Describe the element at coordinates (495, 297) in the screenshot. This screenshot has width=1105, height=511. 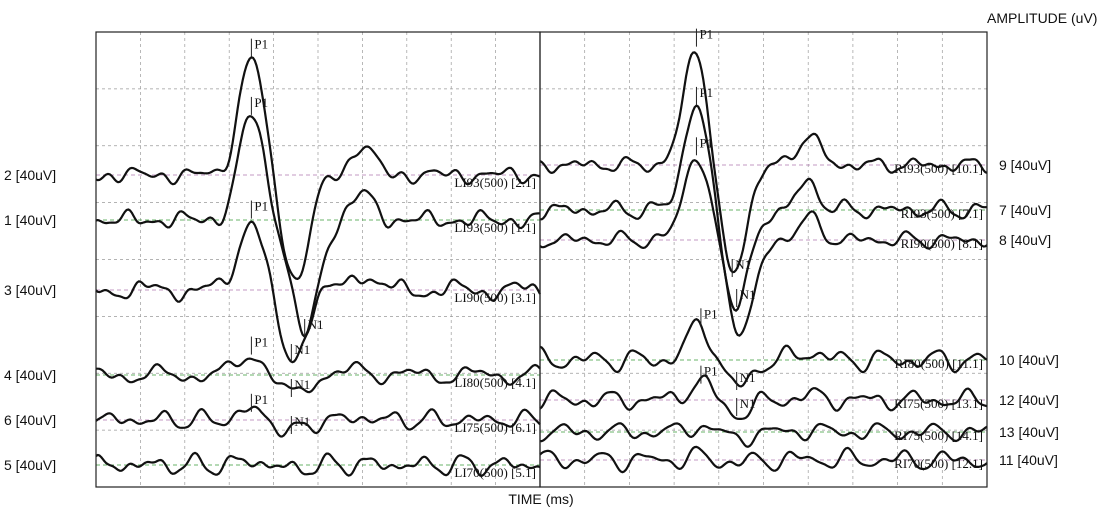
I see `trace-name-label: LI90(500) [3.1]` at that location.